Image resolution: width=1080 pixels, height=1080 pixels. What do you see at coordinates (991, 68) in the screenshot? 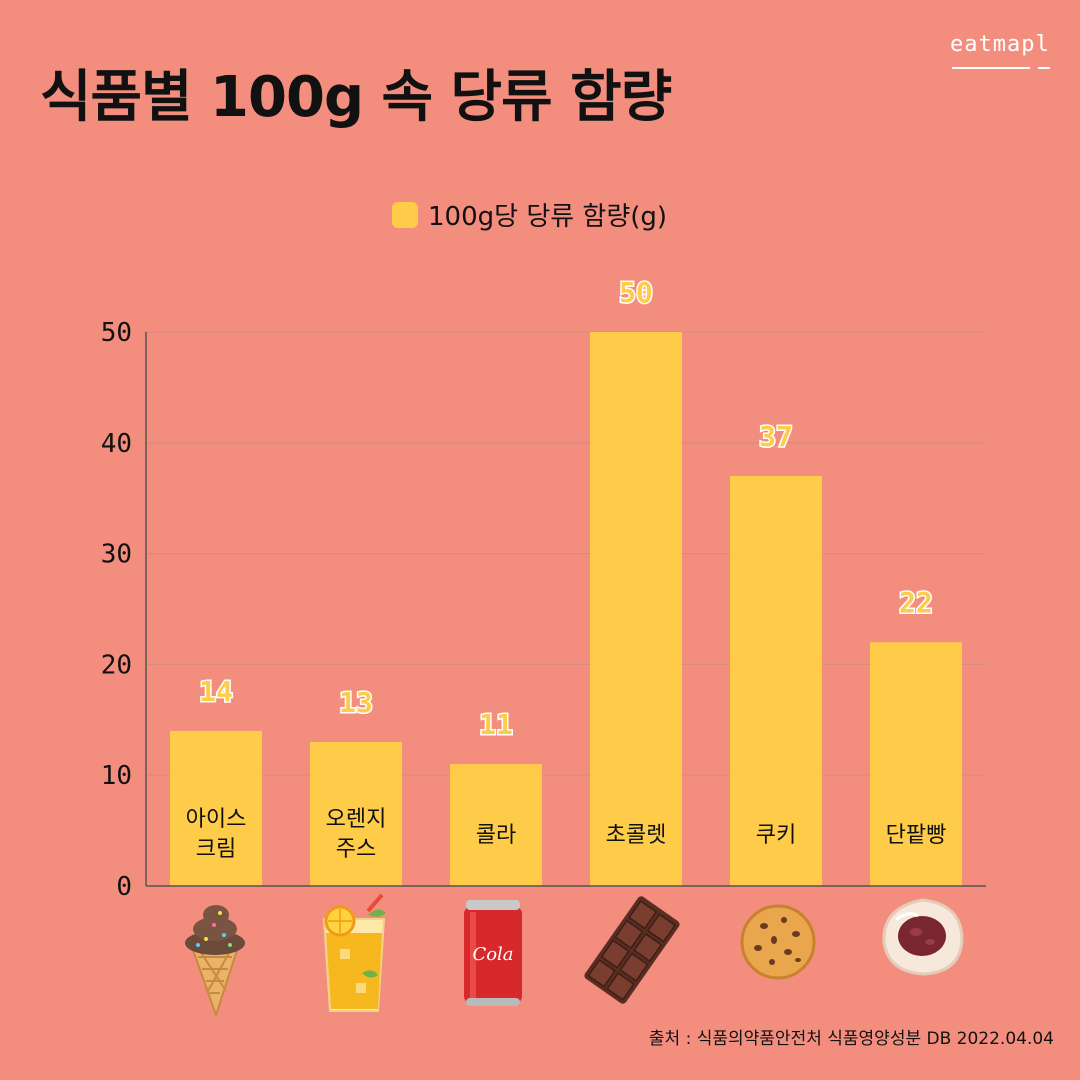
I see `brand-underline` at bounding box center [991, 68].